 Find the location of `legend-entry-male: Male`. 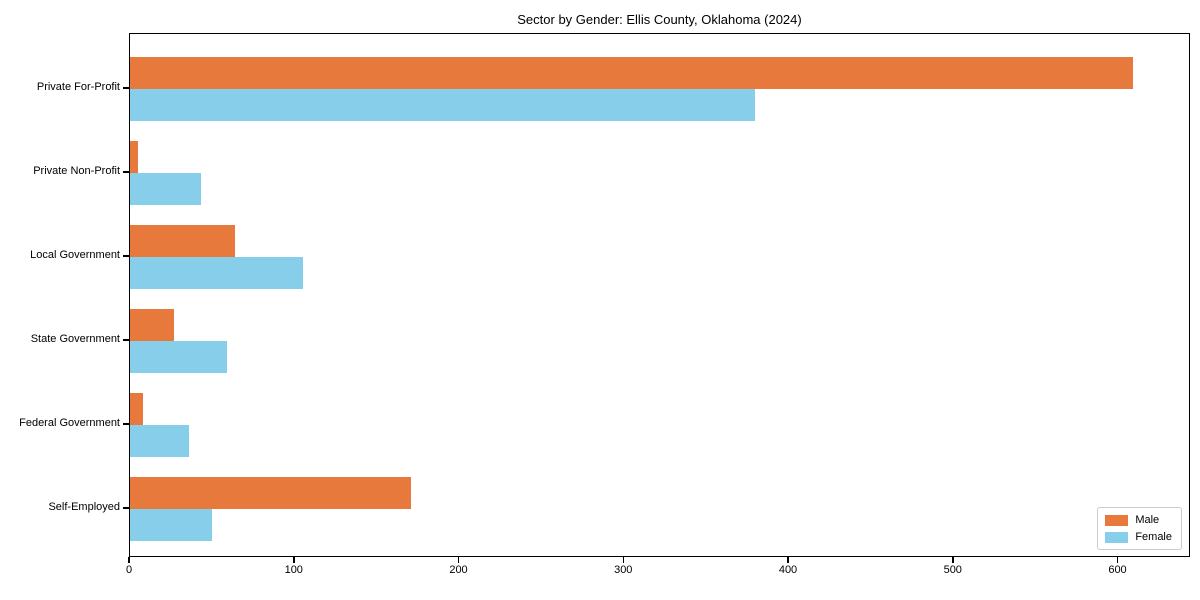

legend-entry-male: Male is located at coordinates (1138, 520).